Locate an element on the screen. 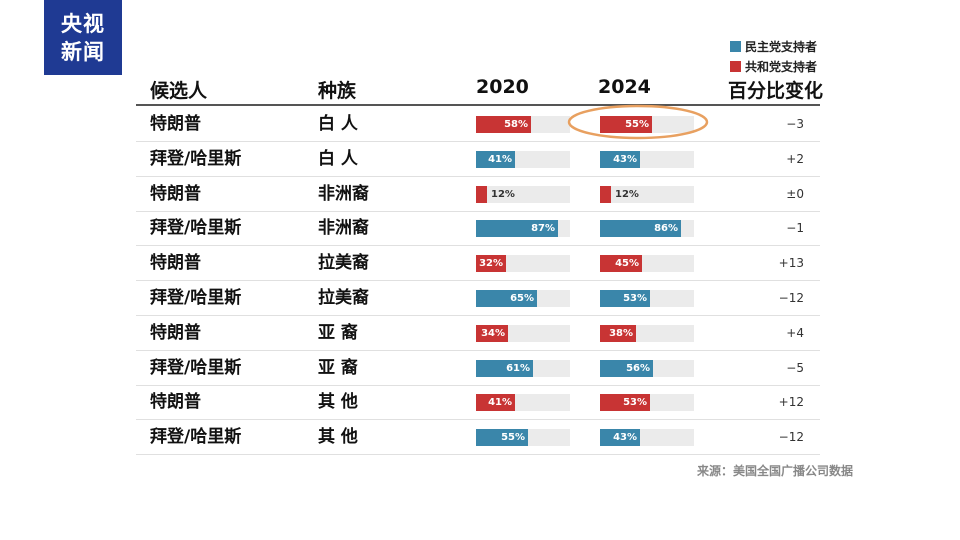 The image size is (960, 540). bar-2020-track: 61% is located at coordinates (523, 368).